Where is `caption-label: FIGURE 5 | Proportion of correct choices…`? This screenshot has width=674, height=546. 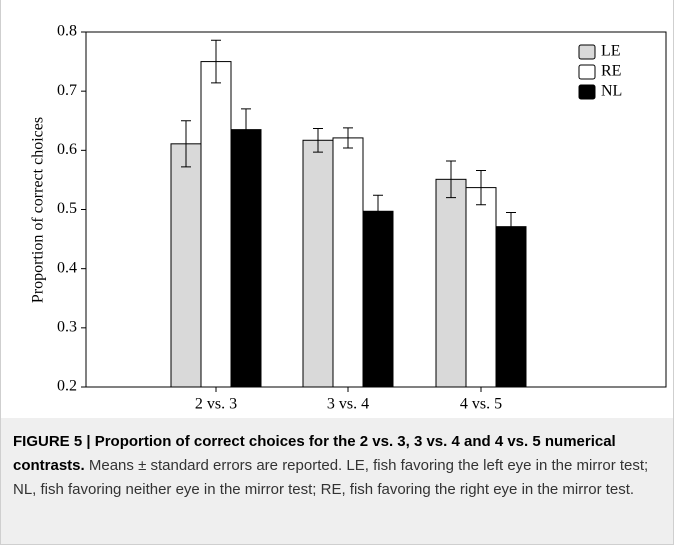 caption-label: FIGURE 5 | Proportion of correct choices… is located at coordinates (314, 453).